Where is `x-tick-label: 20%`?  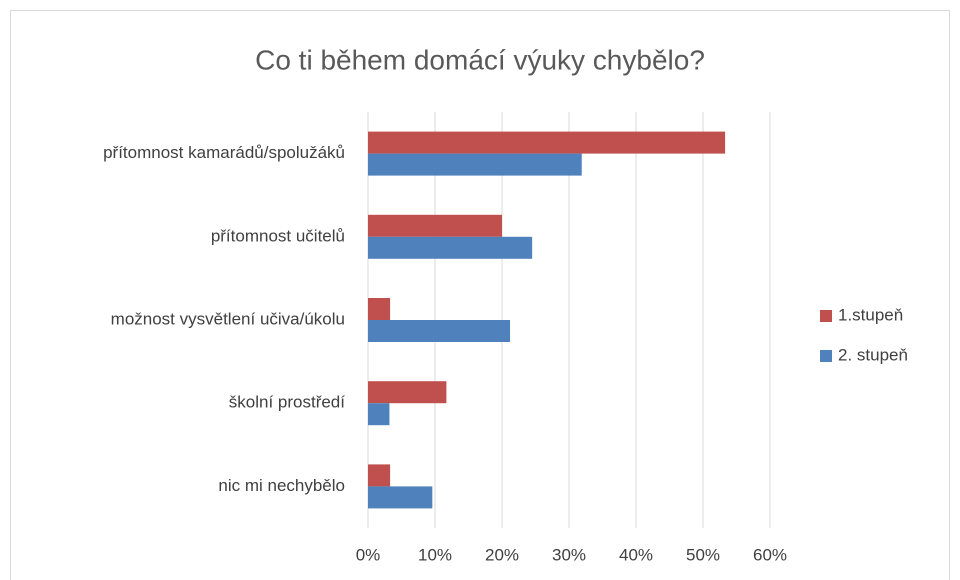
x-tick-label: 20% is located at coordinates (502, 554).